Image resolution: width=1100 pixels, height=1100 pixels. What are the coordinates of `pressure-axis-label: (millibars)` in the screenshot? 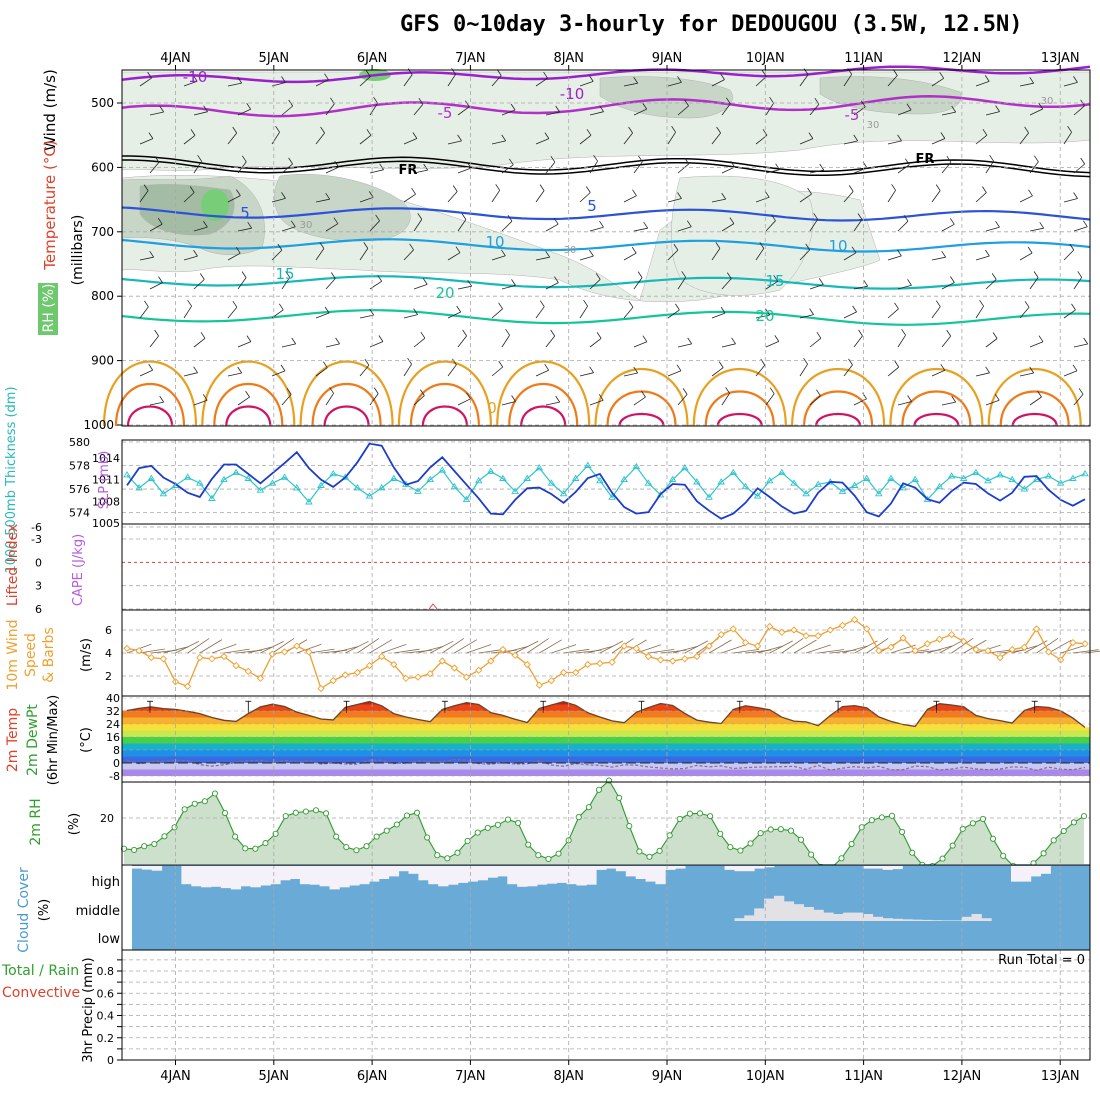 It's located at (78, 250).